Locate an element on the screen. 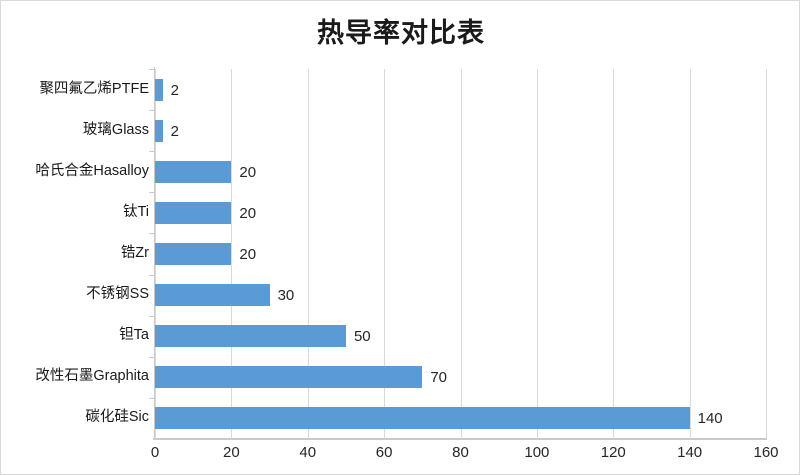 Image resolution: width=800 pixels, height=475 pixels. bar-value-label: 30 is located at coordinates (286, 296).